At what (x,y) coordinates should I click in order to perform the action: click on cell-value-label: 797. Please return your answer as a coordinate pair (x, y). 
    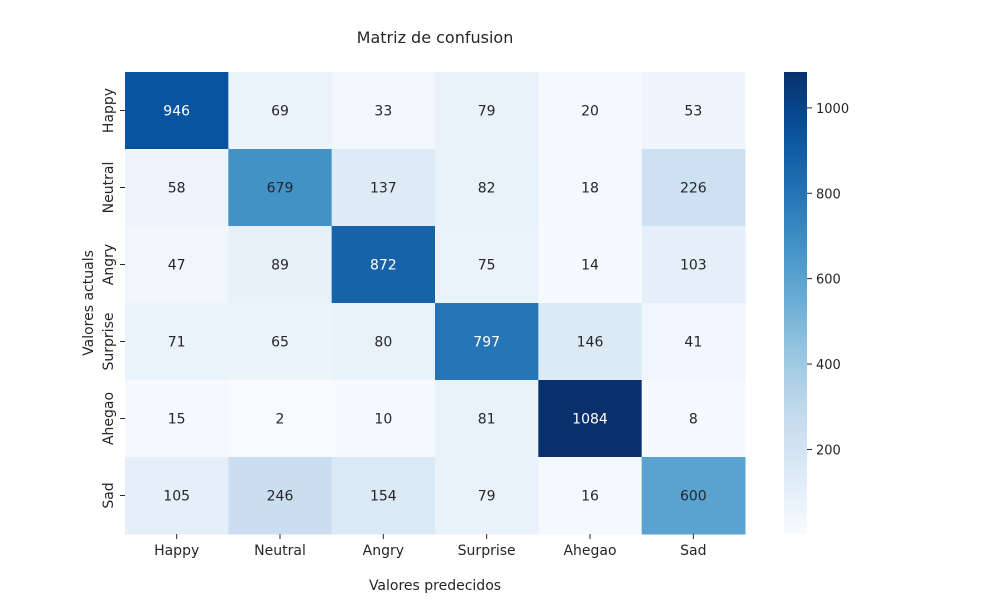
    Looking at the image, I should click on (486, 343).